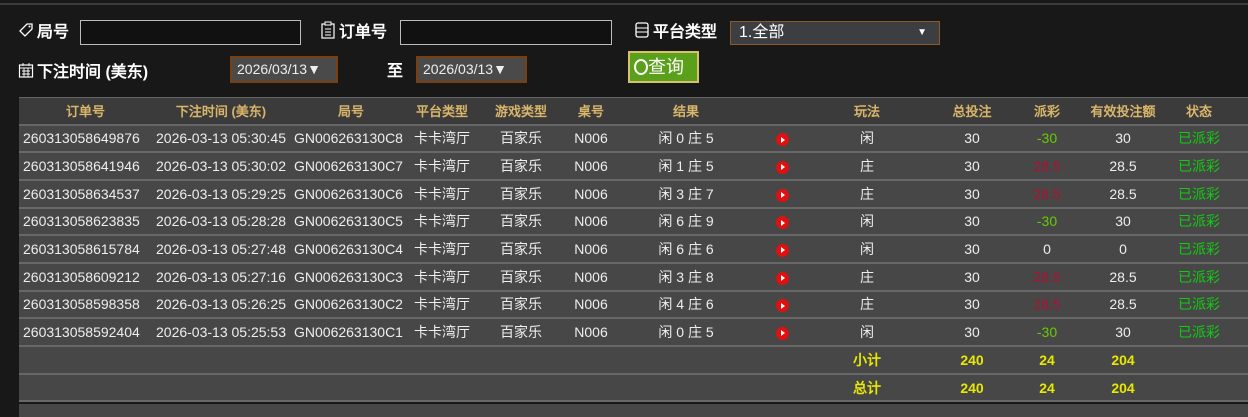 The image size is (1248, 417). What do you see at coordinates (762, 32) in the screenshot?
I see `platform-selected: 1.全部` at bounding box center [762, 32].